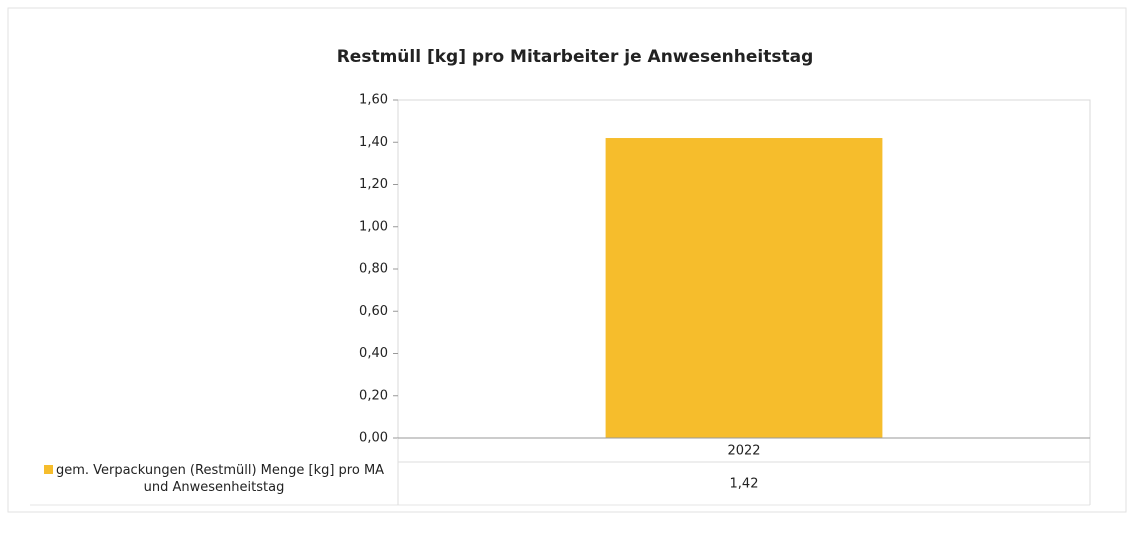 This screenshot has height=537, width=1134. Describe the element at coordinates (373, 353) in the screenshot. I see `y-tick-label: 0,40` at that location.